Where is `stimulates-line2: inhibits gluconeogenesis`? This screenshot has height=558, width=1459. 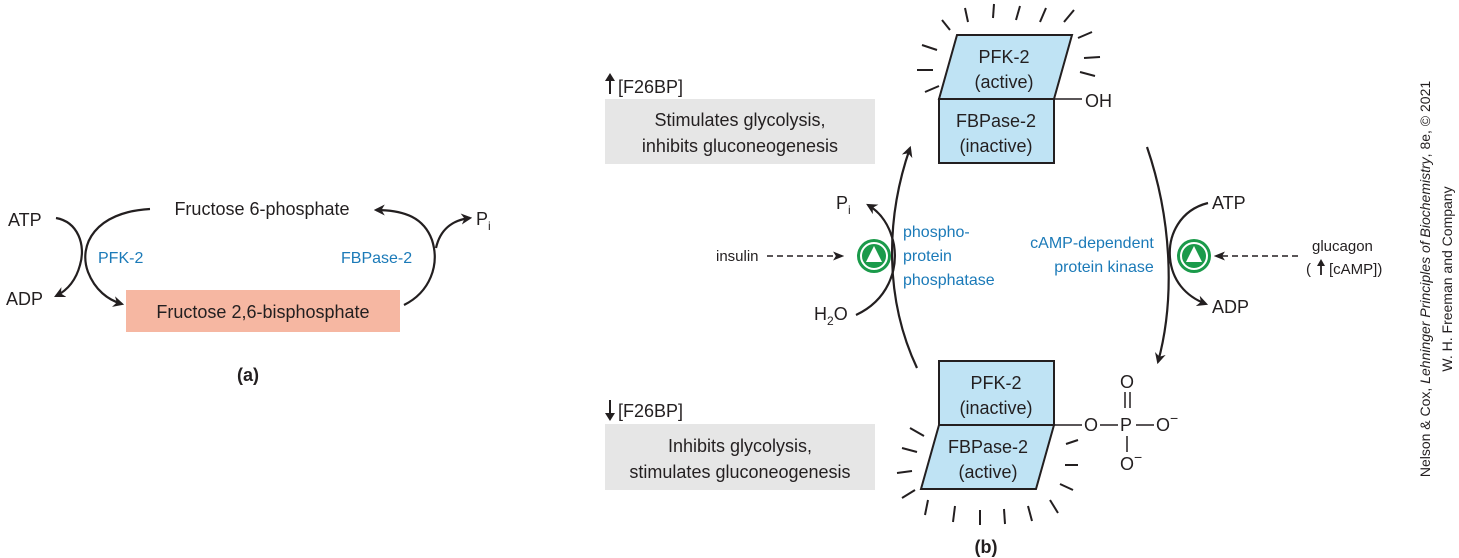 stimulates-line2: inhibits gluconeogenesis is located at coordinates (740, 146).